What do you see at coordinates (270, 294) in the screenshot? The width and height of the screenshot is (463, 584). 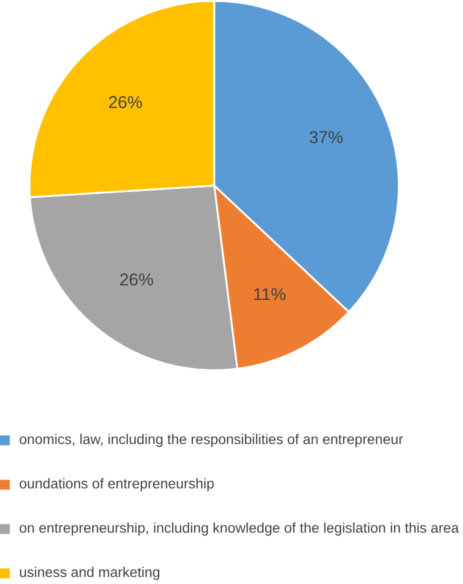 I see `data-label: 11%` at bounding box center [270, 294].